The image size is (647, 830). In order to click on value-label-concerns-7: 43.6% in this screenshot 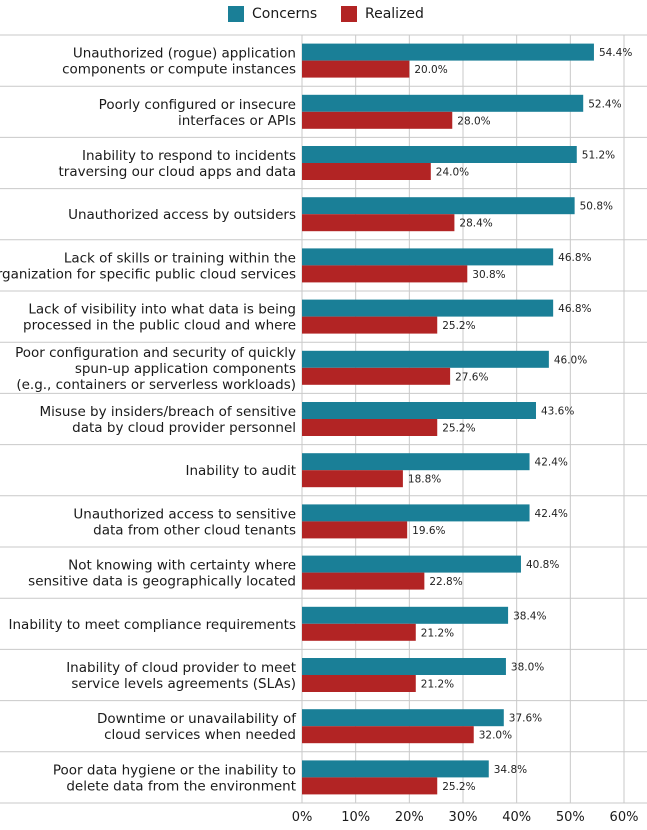, I will do `click(557, 412)`.